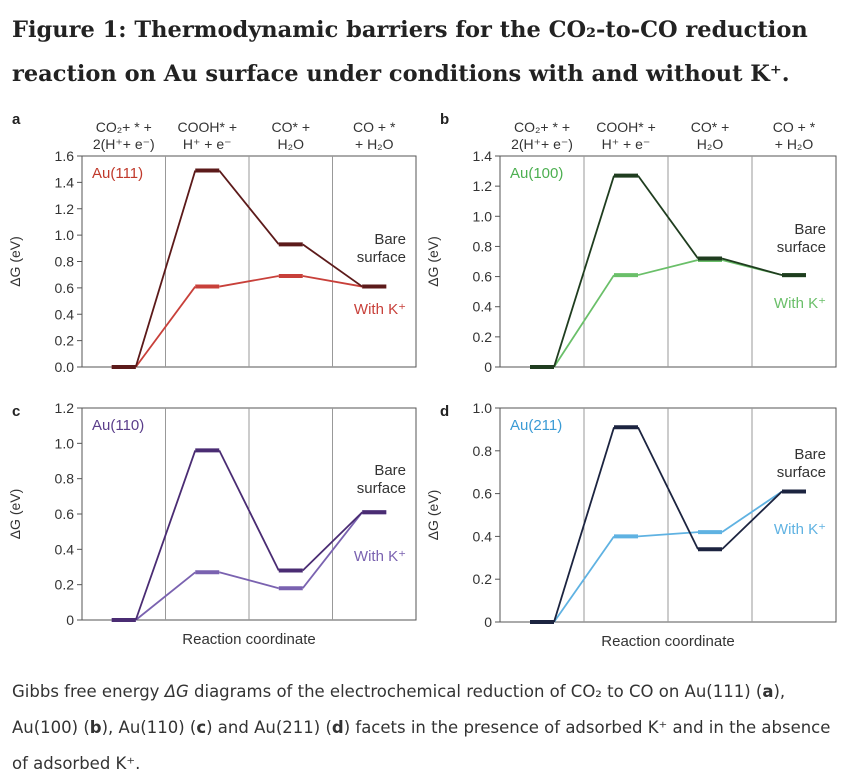 Image resolution: width=853 pixels, height=782 pixels. Describe the element at coordinates (536, 425) in the screenshot. I see `facet-label: Au(211)` at that location.